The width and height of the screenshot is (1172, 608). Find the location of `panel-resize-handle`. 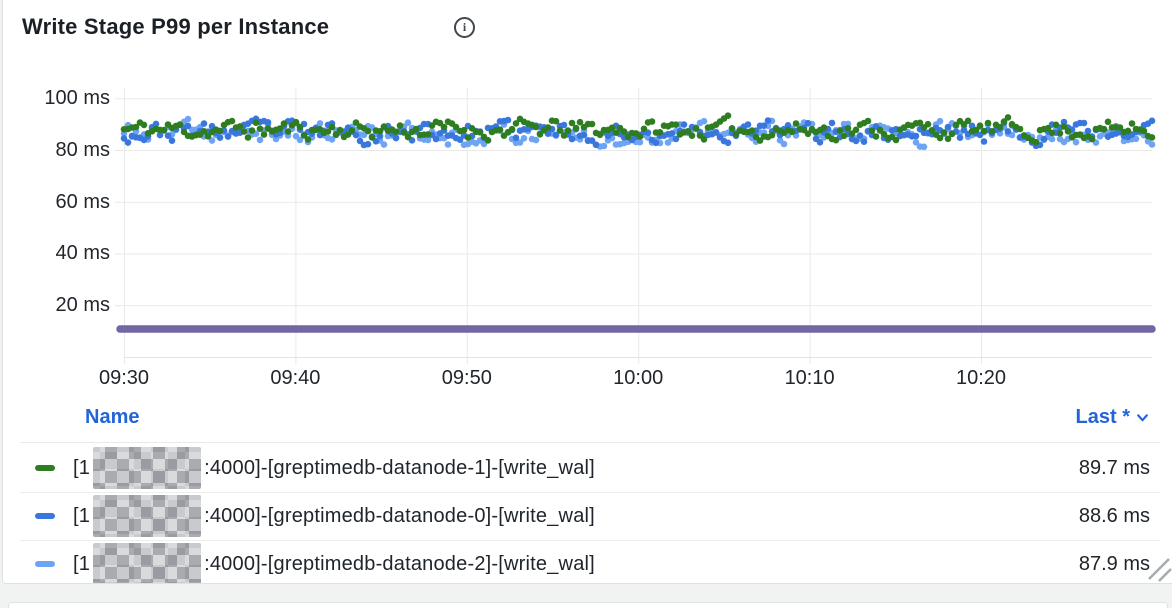

panel-resize-handle is located at coordinates (1159, 569).